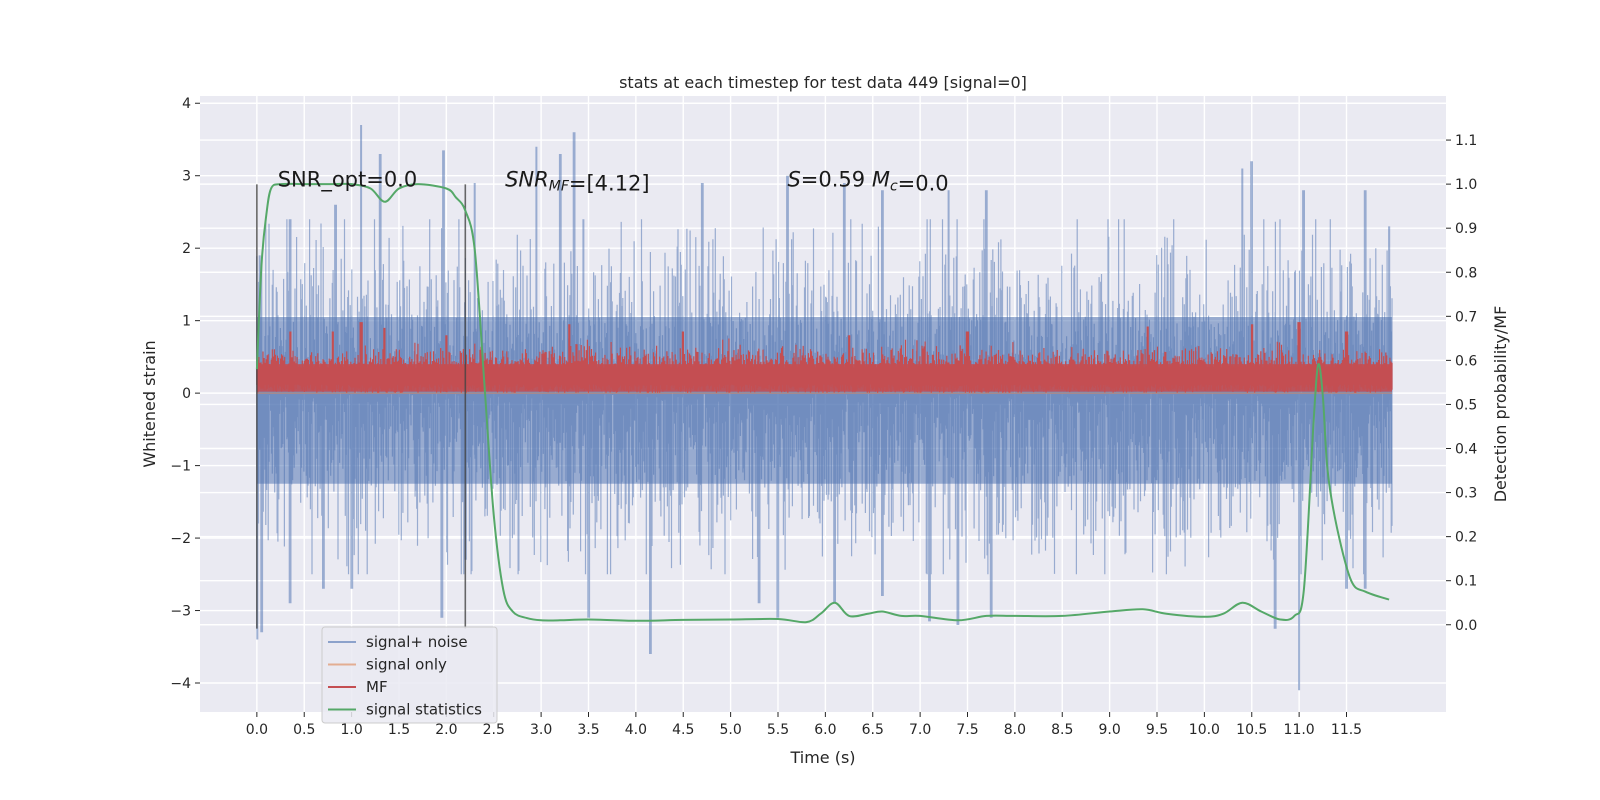  I want to click on annotation-part: MF, so click(559, 187).